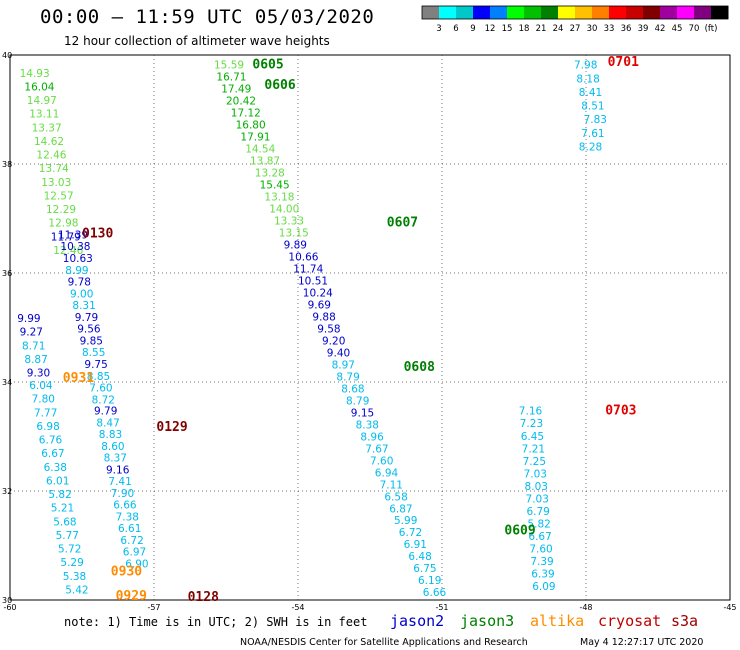  What do you see at coordinates (57, 481) in the screenshot?
I see `wave-height-value: 6.01` at bounding box center [57, 481].